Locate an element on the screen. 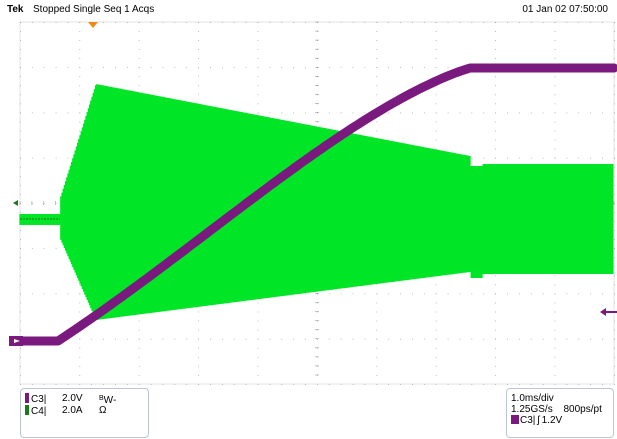 The image size is (617, 439). channel-readout-panel: C3| 2.0V BW- C4| 2.0A Ω is located at coordinates (84, 413).